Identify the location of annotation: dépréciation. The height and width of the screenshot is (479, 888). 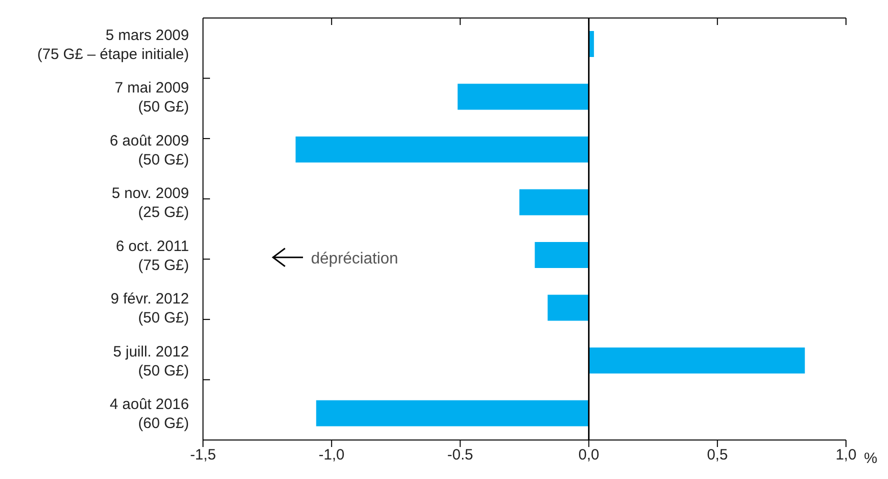
(354, 259).